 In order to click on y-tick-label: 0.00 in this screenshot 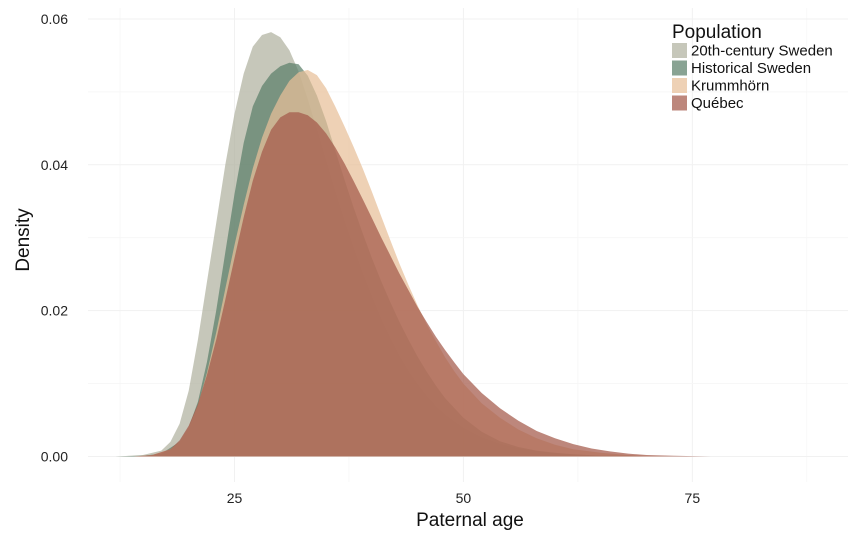, I will do `click(54, 456)`.